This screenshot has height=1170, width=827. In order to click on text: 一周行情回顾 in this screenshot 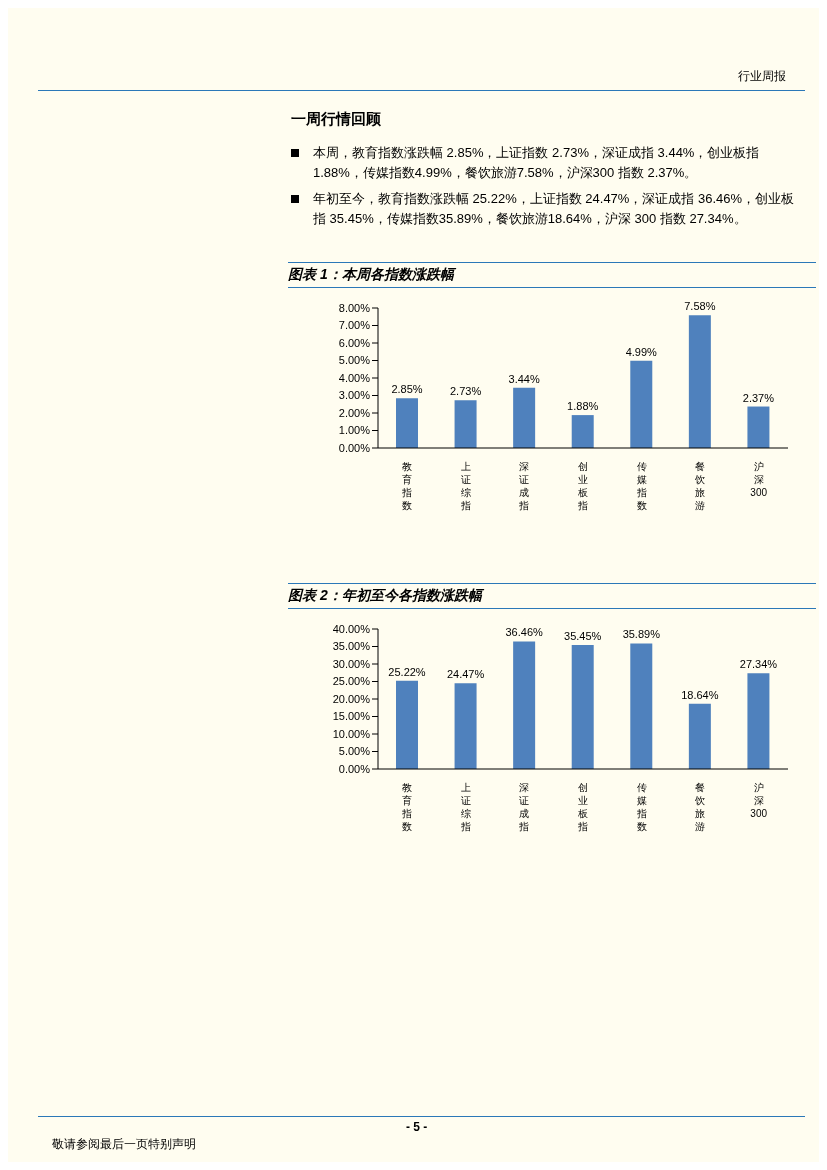, I will do `click(336, 119)`.